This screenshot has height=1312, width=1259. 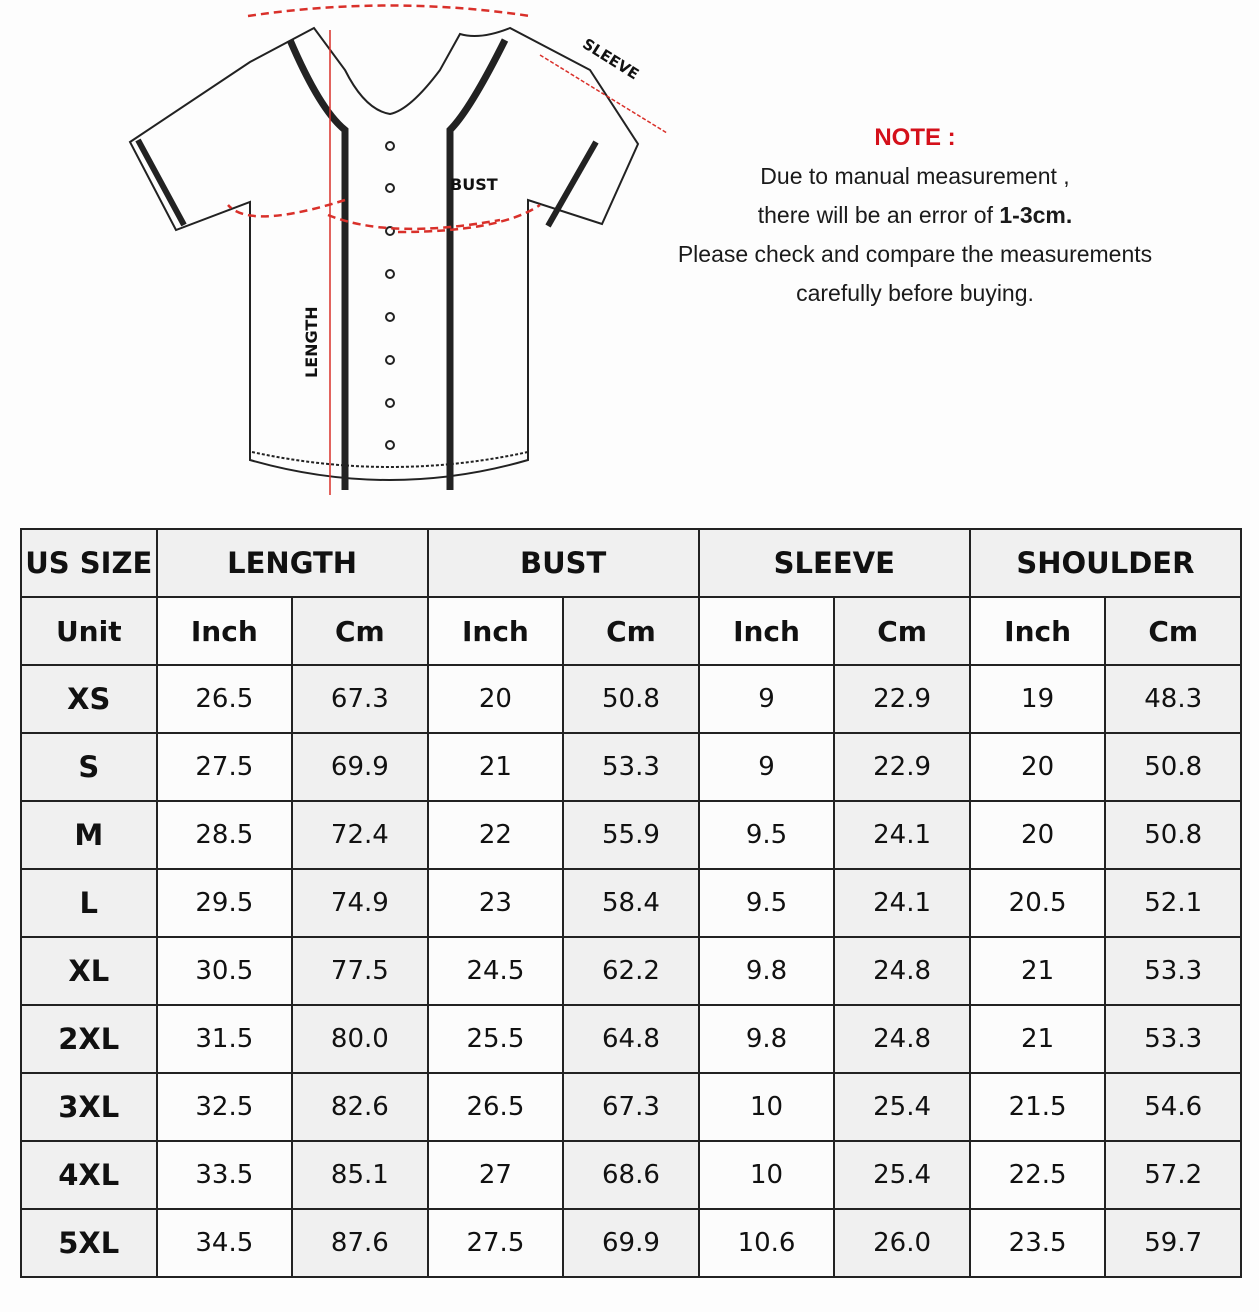 What do you see at coordinates (224, 903) in the screenshot?
I see `value-cell: 29.5` at bounding box center [224, 903].